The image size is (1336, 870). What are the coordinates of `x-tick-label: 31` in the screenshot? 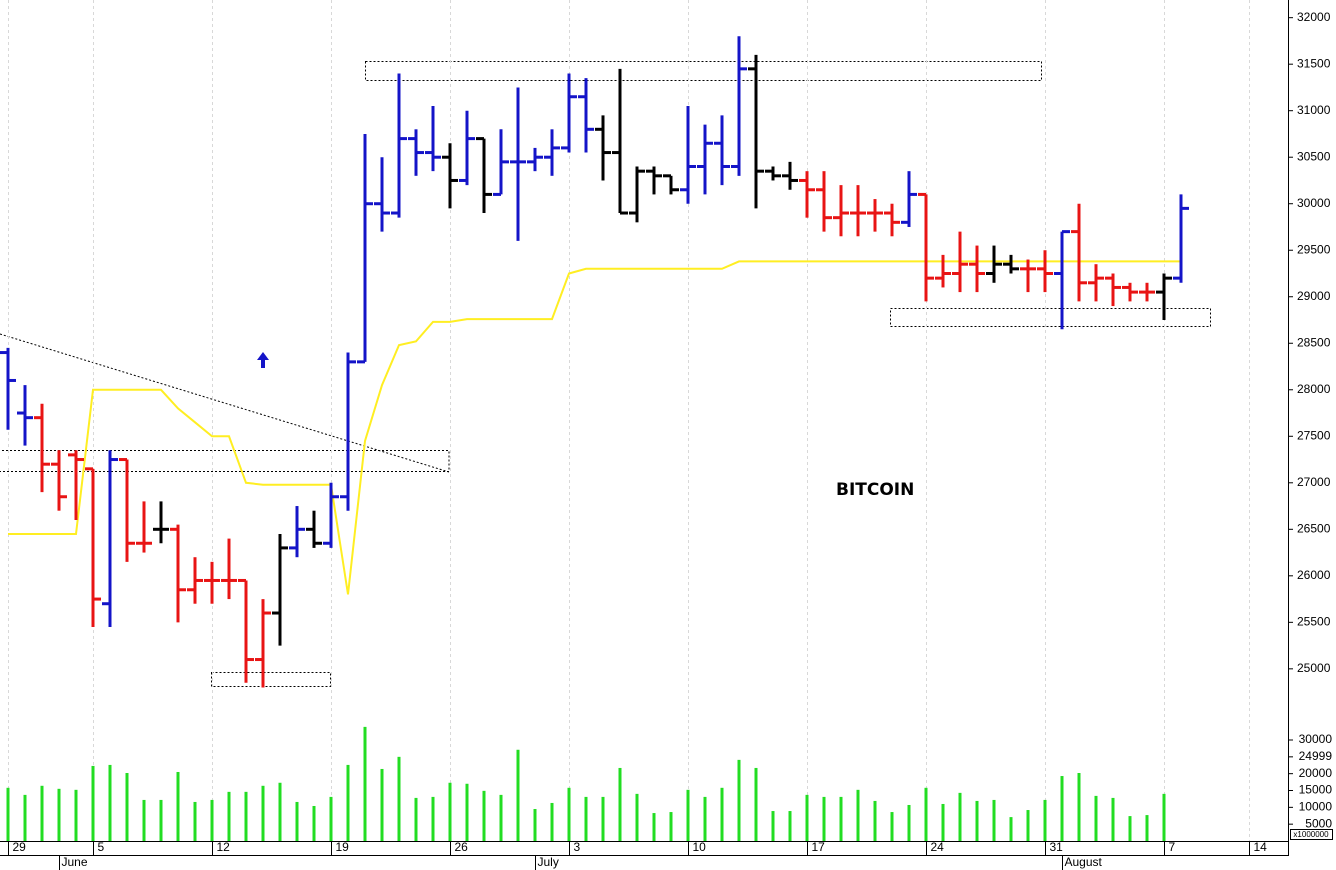 It's located at (1057, 847).